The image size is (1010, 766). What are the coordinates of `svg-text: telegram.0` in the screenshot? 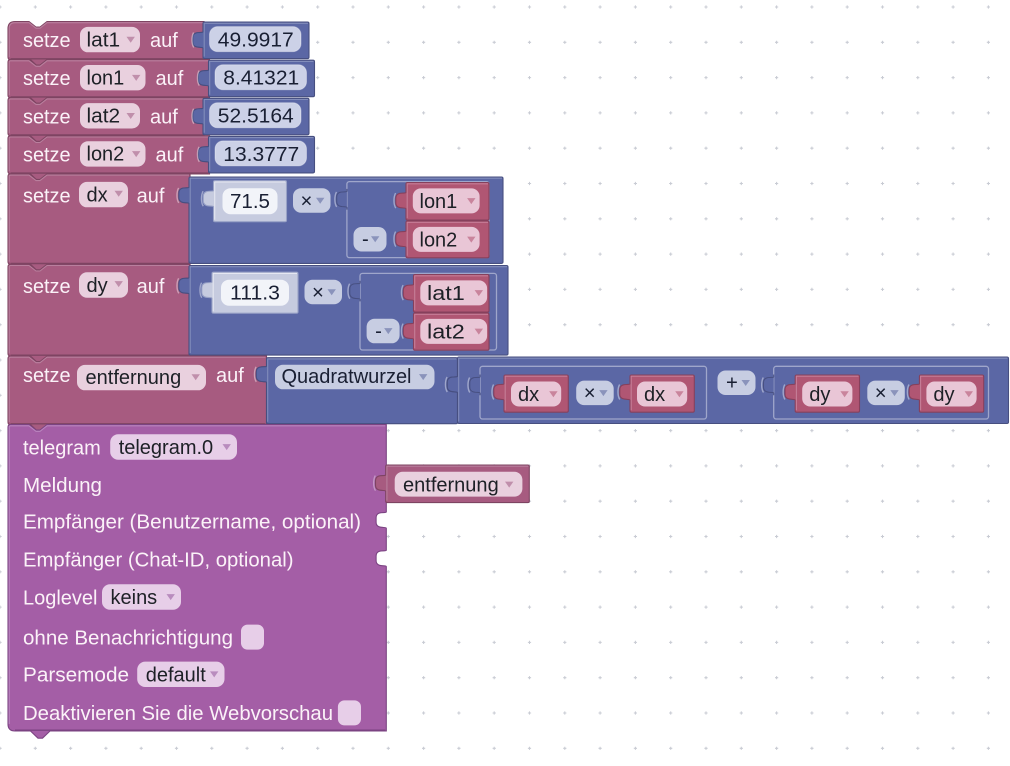 It's located at (166, 448).